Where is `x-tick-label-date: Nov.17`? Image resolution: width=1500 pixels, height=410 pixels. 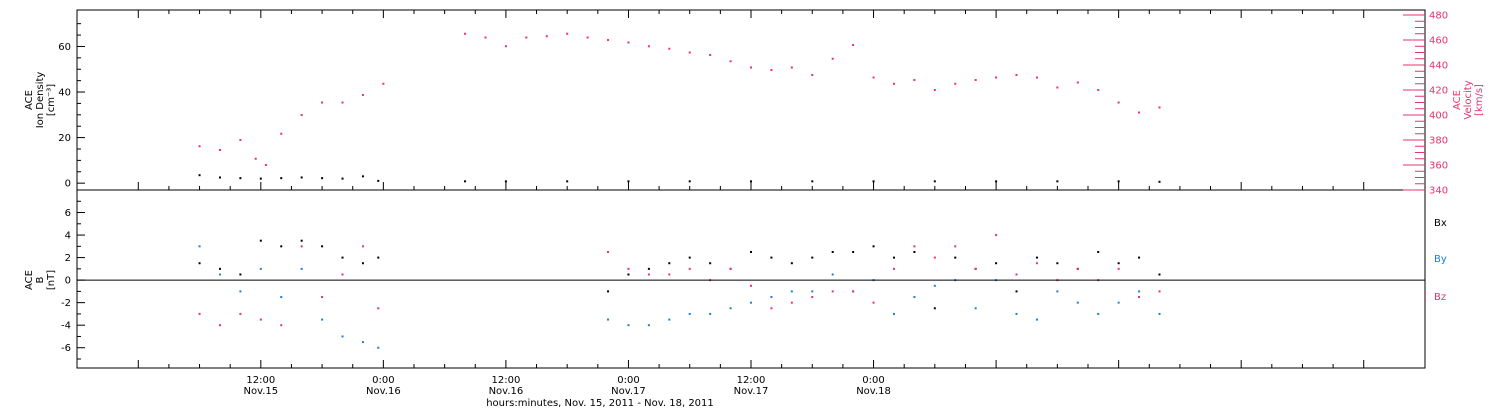
x-tick-label-date: Nov.17 is located at coordinates (628, 391).